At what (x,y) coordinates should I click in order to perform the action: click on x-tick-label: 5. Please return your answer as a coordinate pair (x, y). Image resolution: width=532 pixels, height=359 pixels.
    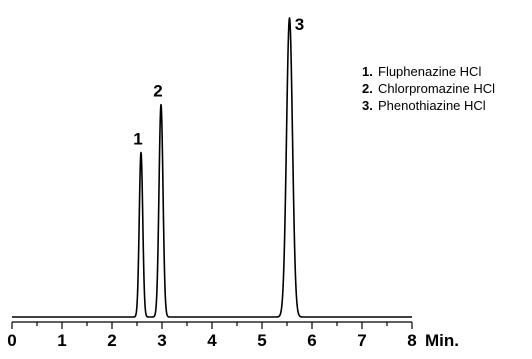
    Looking at the image, I should click on (261, 340).